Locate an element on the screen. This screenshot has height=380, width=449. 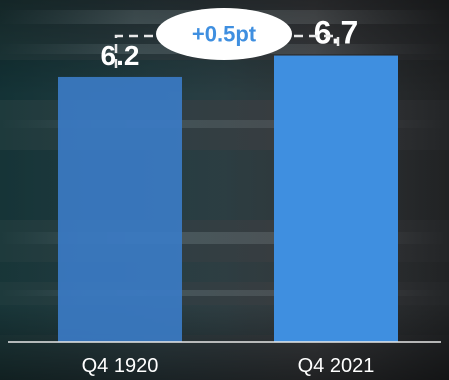
delta-annotation: +0.5pt is located at coordinates (227, 38).